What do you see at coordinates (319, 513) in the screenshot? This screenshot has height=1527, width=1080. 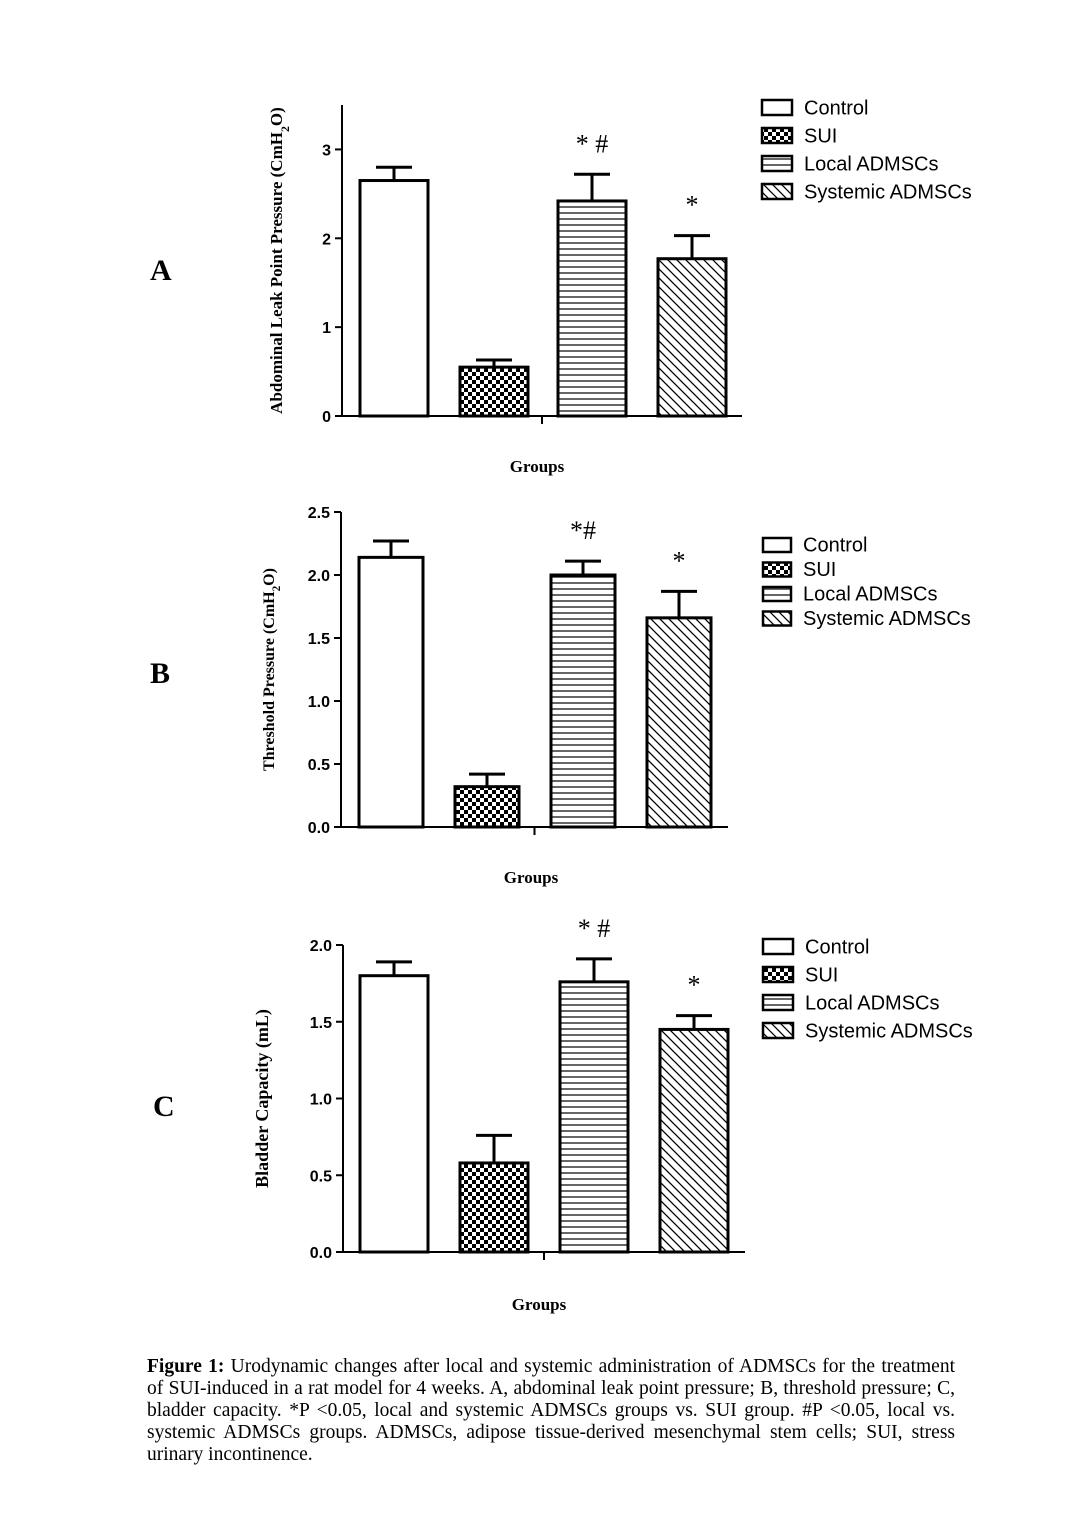 I see `y-tick-label: 2.5` at bounding box center [319, 513].